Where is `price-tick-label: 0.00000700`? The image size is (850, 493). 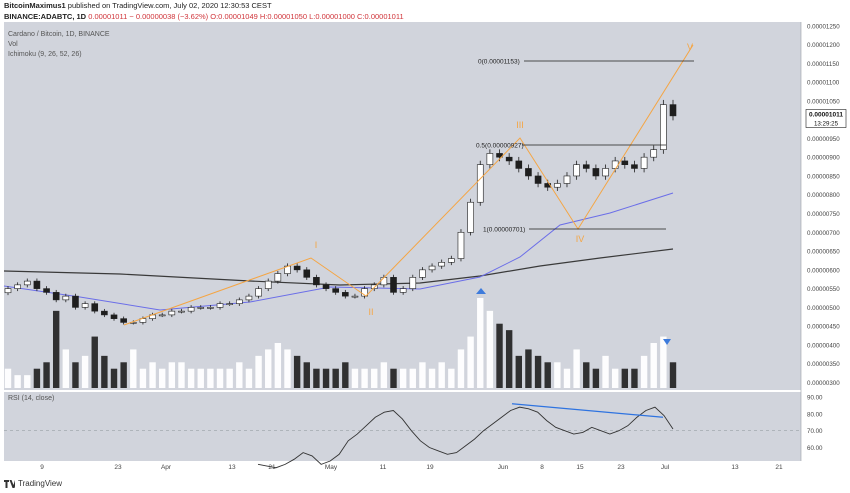
price-tick-label: 0.00000700 is located at coordinates (823, 233).